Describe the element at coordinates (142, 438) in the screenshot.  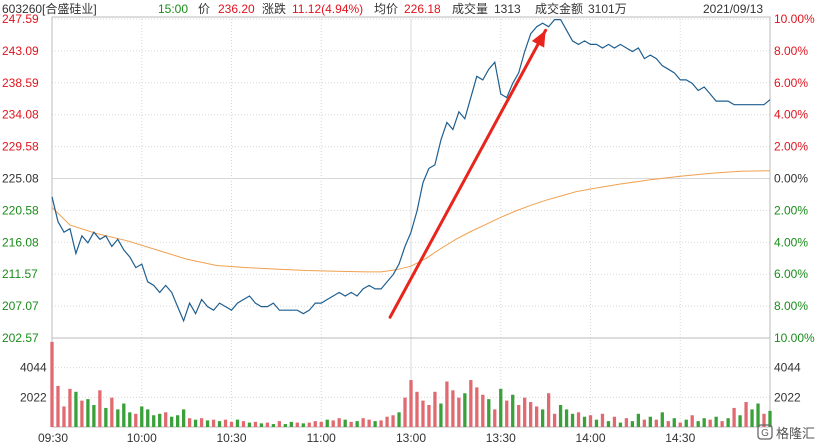
I see `time-tick-label: 10:00` at that location.